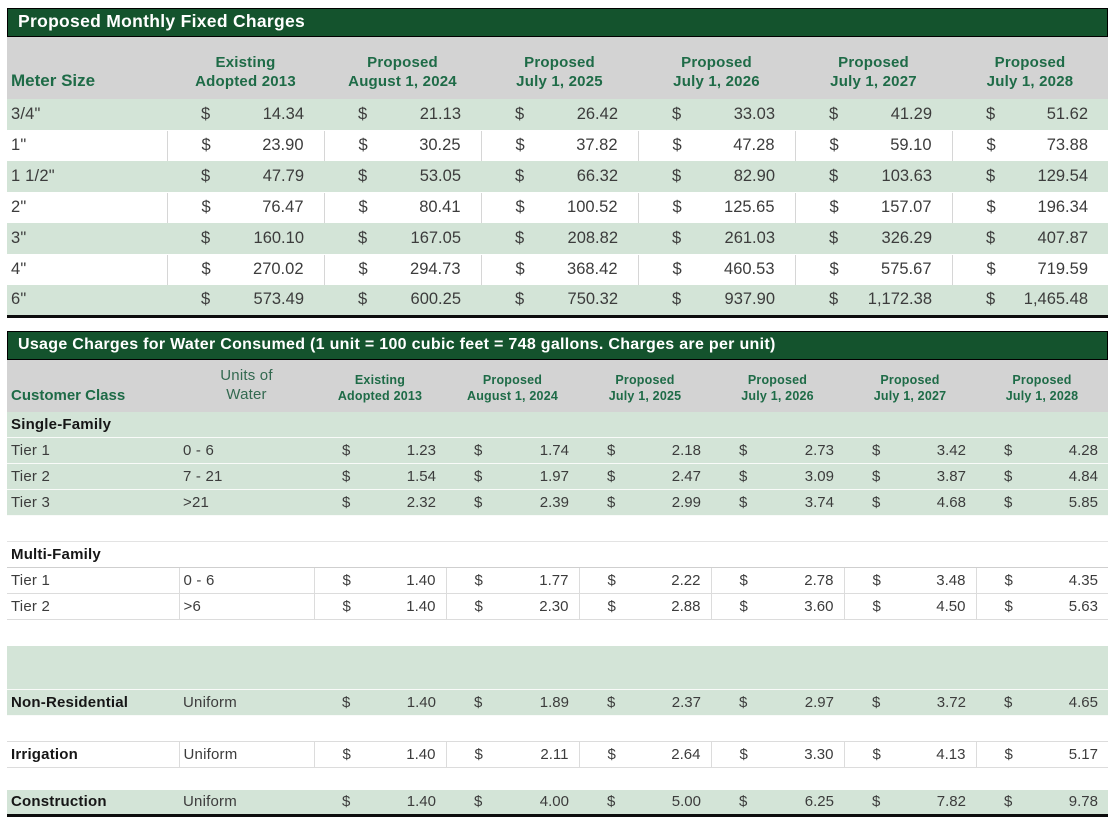 The width and height of the screenshot is (1116, 839). Describe the element at coordinates (68, 395) in the screenshot. I see `customer-class-header: Customer Class` at that location.